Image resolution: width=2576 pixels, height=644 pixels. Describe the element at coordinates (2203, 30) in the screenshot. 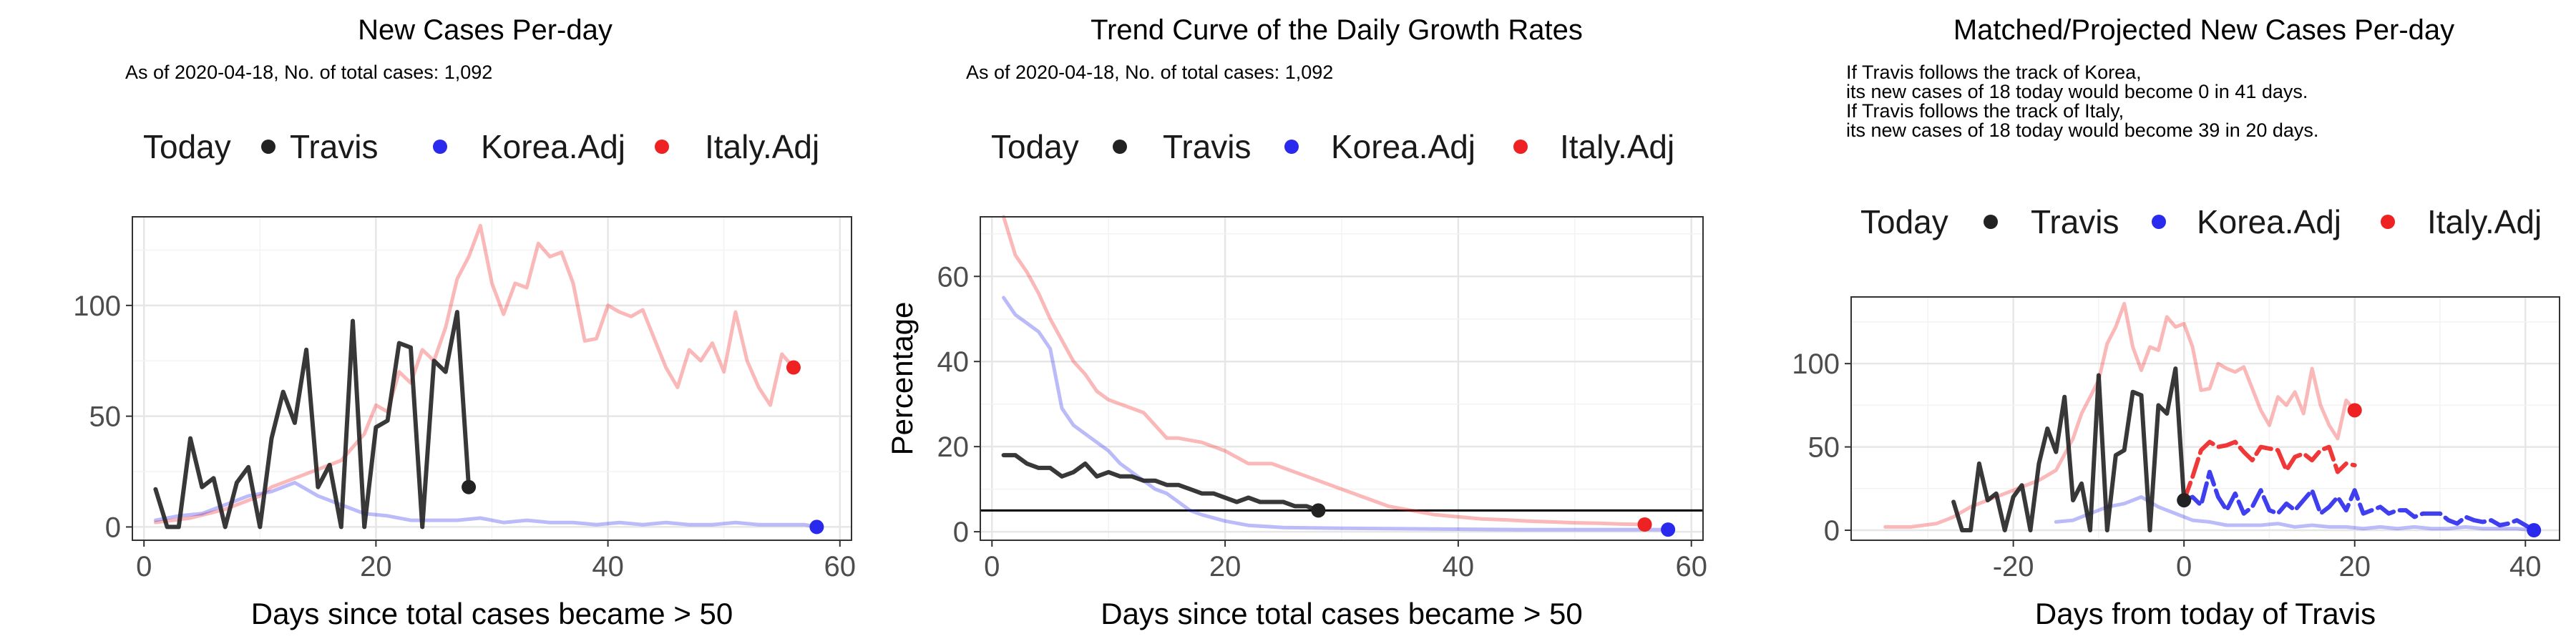

I see `chart-title: Matched/Projected New Cases Per-day` at that location.